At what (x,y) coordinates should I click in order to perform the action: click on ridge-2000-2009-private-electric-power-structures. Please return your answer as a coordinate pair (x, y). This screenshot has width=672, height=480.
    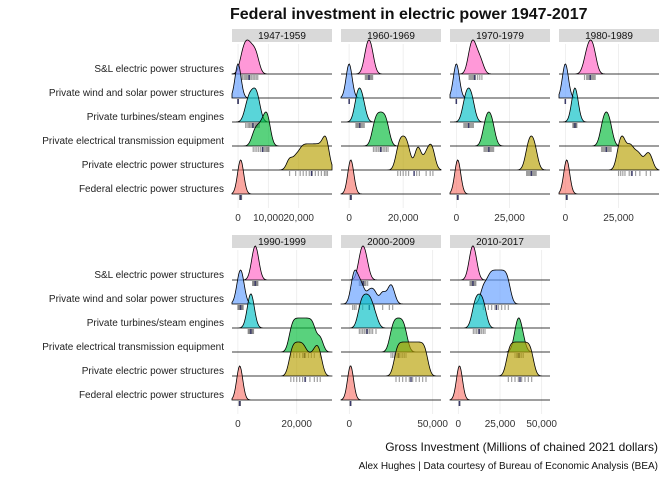
    Looking at the image, I should click on (391, 359).